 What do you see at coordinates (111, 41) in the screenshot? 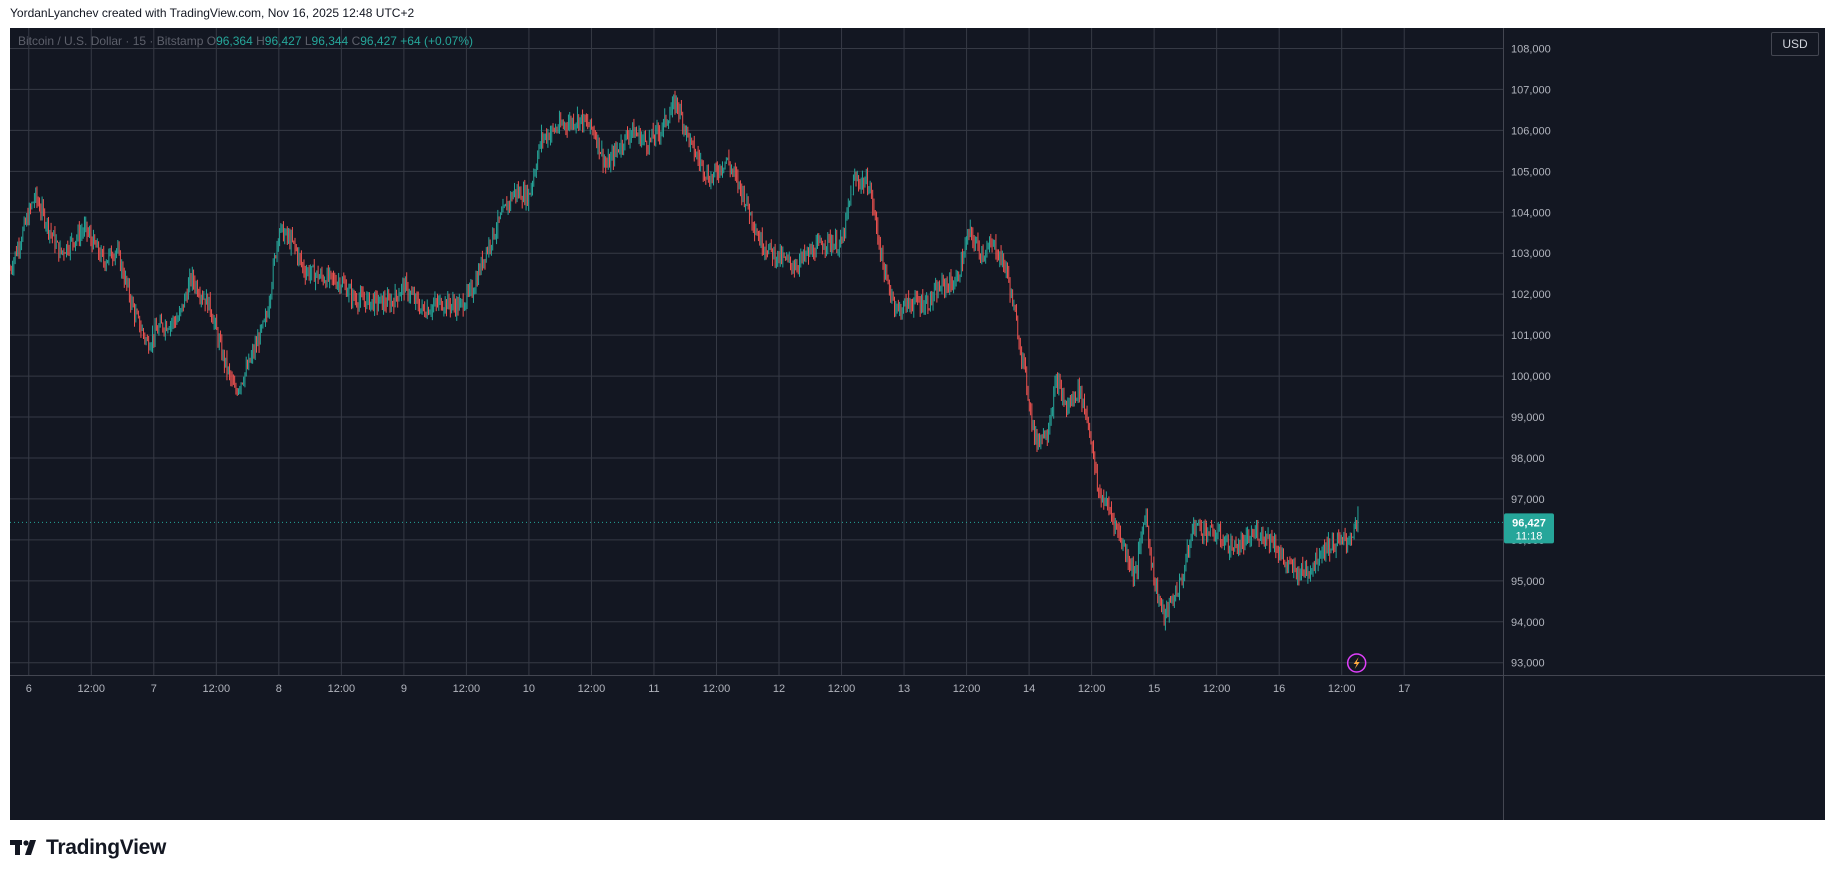
I see `symbol-name: Bitcoin / U.S. Dollar · 15 · Bitstamp` at bounding box center [111, 41].